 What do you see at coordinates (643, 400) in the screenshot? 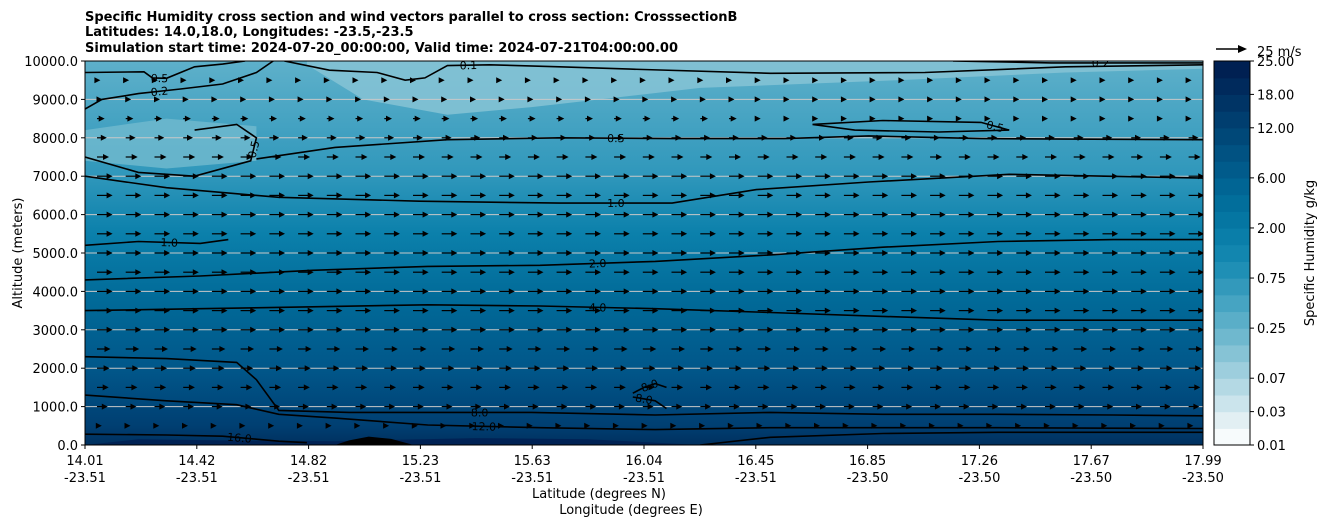
I see `contour-label: 8.0` at bounding box center [643, 400].